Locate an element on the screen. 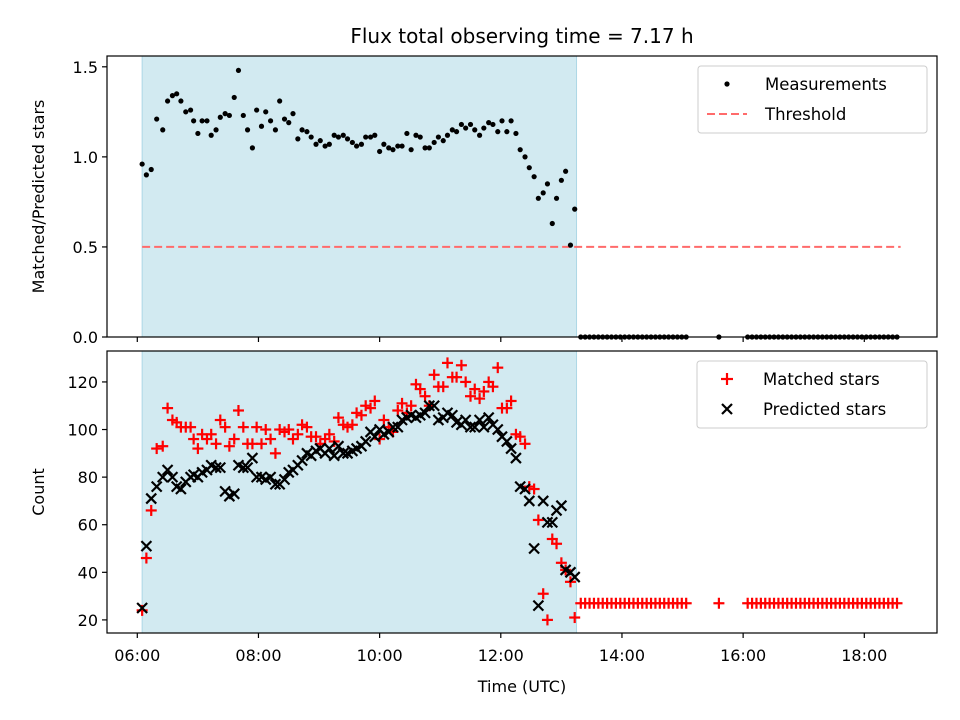 This screenshot has width=960, height=720. y-tick-label: 60 is located at coordinates (88, 525).